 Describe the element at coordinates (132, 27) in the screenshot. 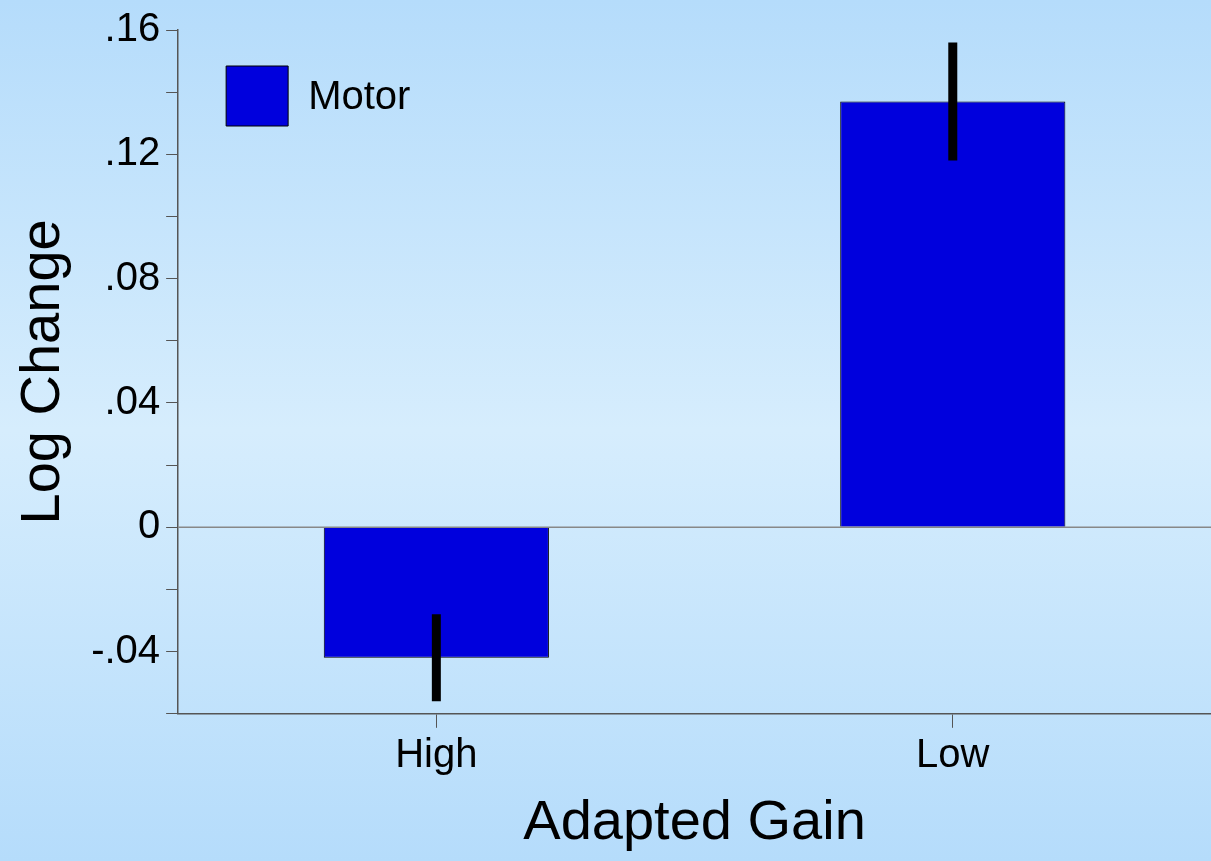

I see `y-tick-label: .16` at that location.